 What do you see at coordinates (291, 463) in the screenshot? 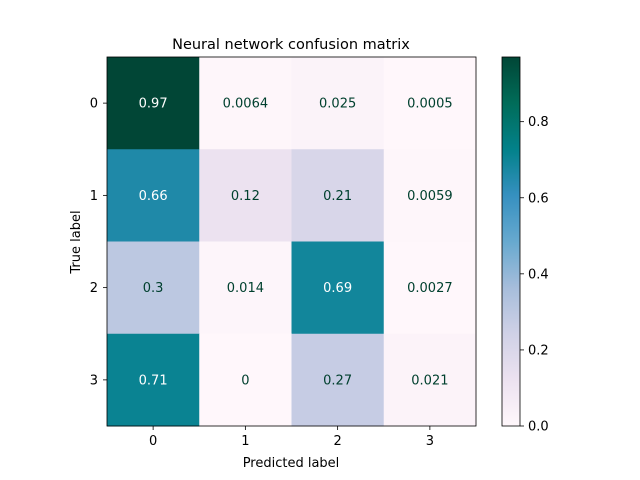
I see `x-axis-label: Predicted label` at bounding box center [291, 463].